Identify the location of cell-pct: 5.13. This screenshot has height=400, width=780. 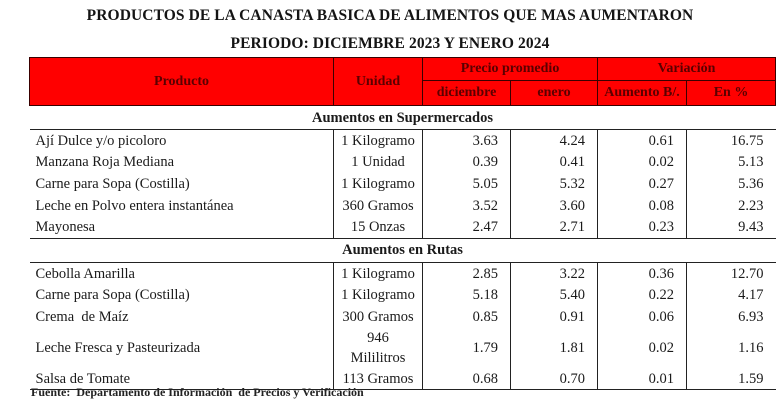
(751, 162).